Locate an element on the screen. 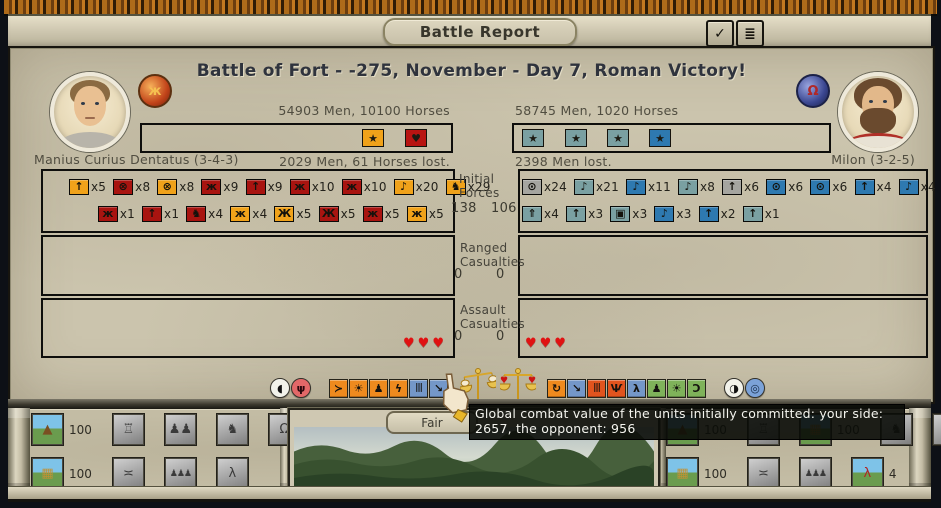  forces-row: ⊙ x24 ♪ x21 ♪ x11 ♪ x8 ↑ x6 ⊙ x6 ⊙ x6 ↑ x4 ♪ x4 is located at coordinates (728, 187).